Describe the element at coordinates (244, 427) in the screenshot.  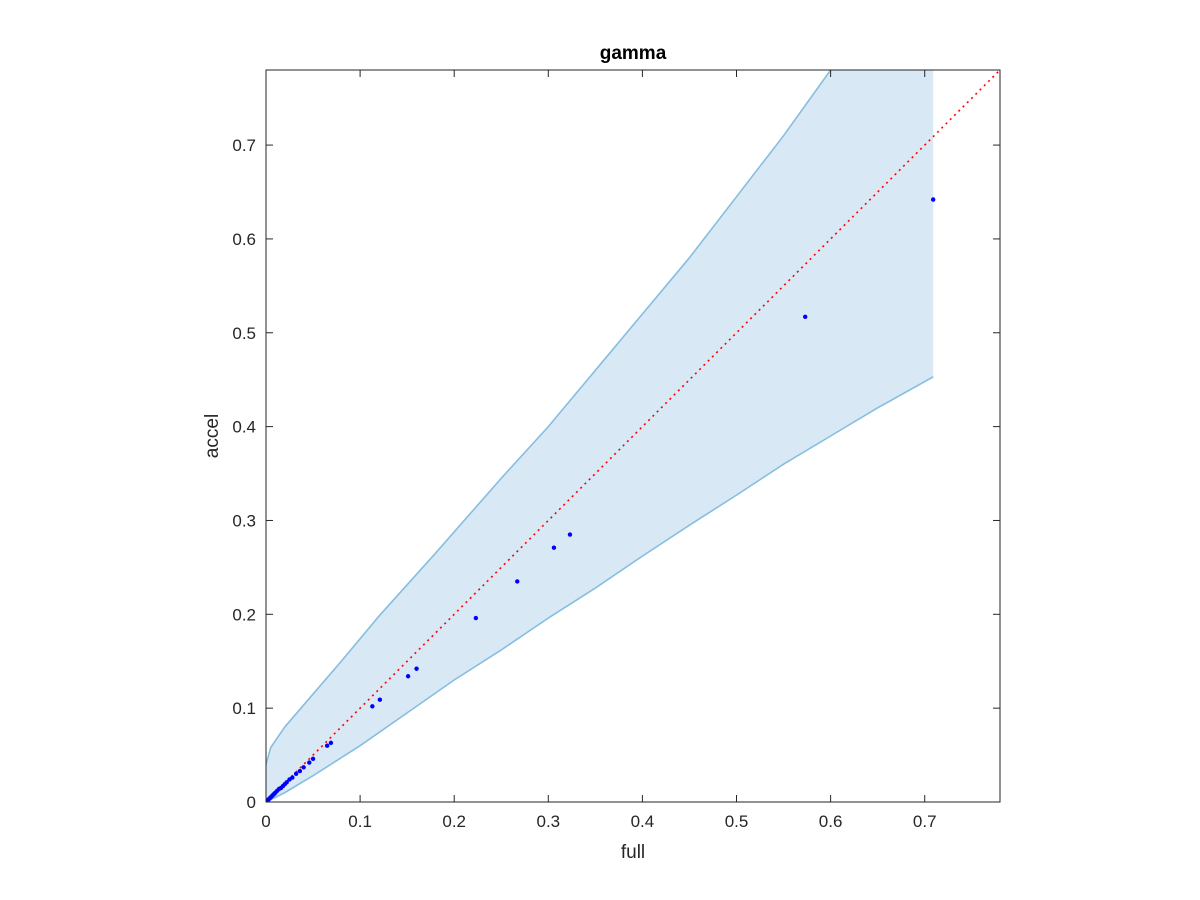
I see `y-tick-label: 0.4` at that location.